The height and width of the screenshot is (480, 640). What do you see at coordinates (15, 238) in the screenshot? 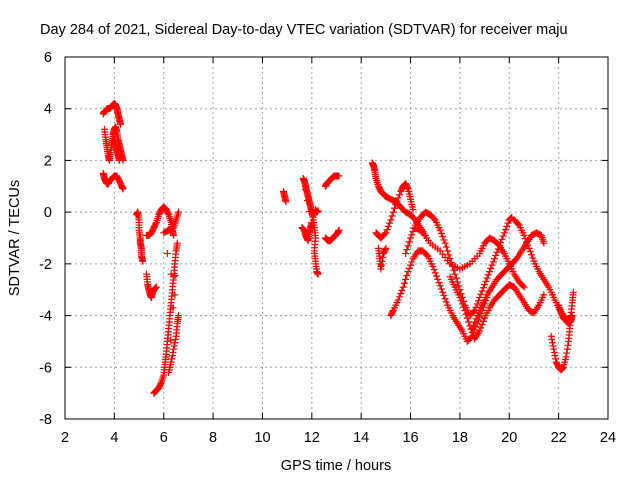
I see `y-axis-label: SDTVAR / TECUs` at bounding box center [15, 238].